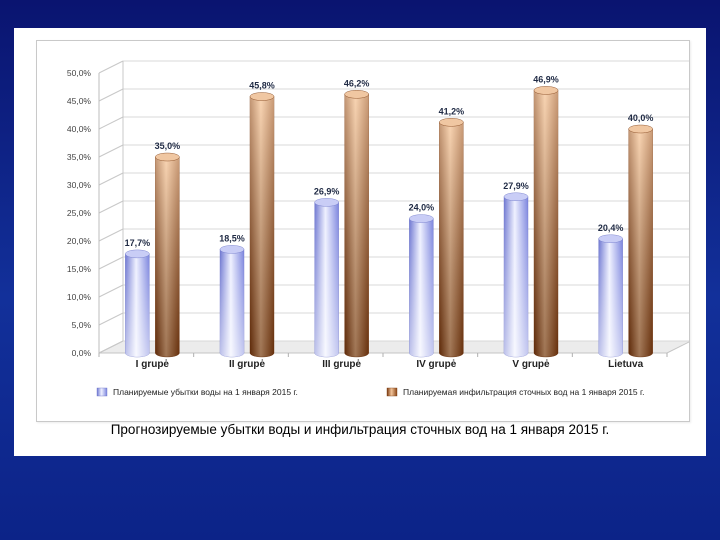  What do you see at coordinates (79, 73) in the screenshot?
I see `y-tick-label: 50,0%` at bounding box center [79, 73].